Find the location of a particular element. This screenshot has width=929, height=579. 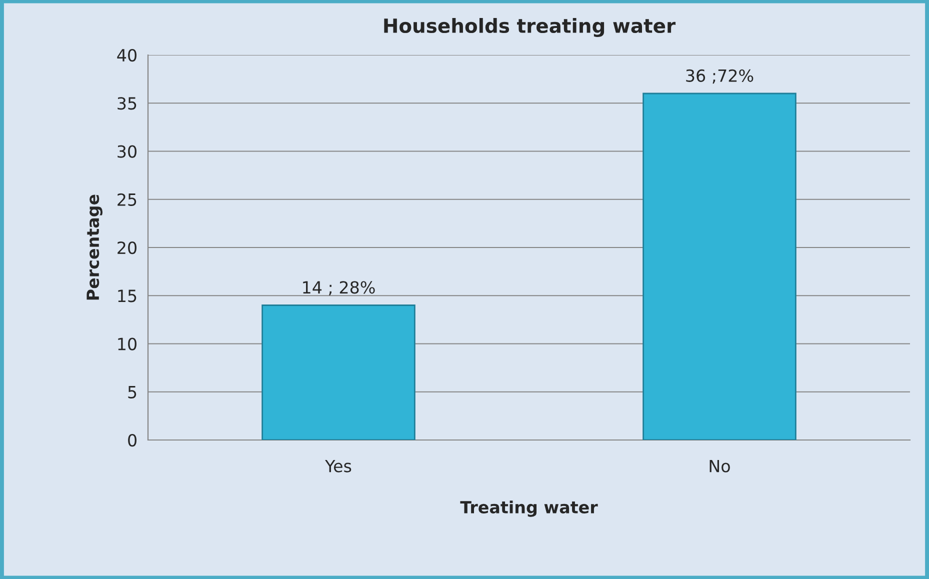

y-axis-title: Percentage is located at coordinates (94, 247).